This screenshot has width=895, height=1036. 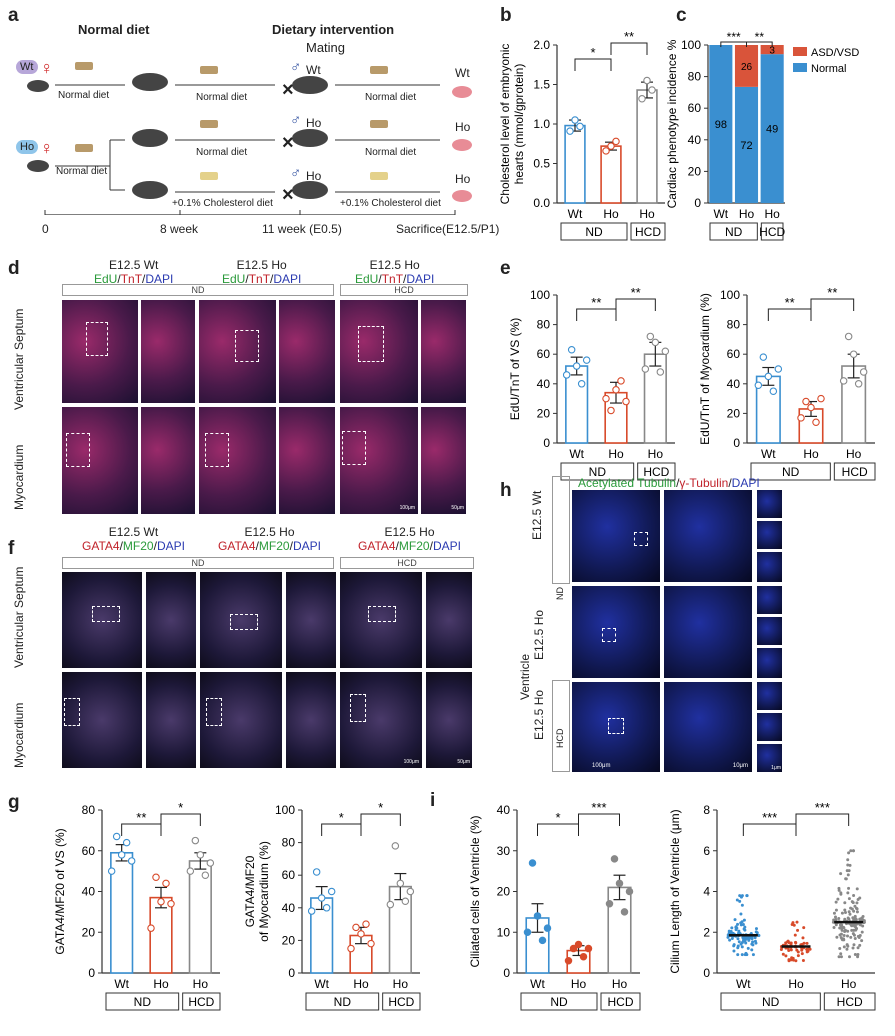 What do you see at coordinates (222, 152) in the screenshot?
I see `diet-label-5: Normal diet` at bounding box center [222, 152].